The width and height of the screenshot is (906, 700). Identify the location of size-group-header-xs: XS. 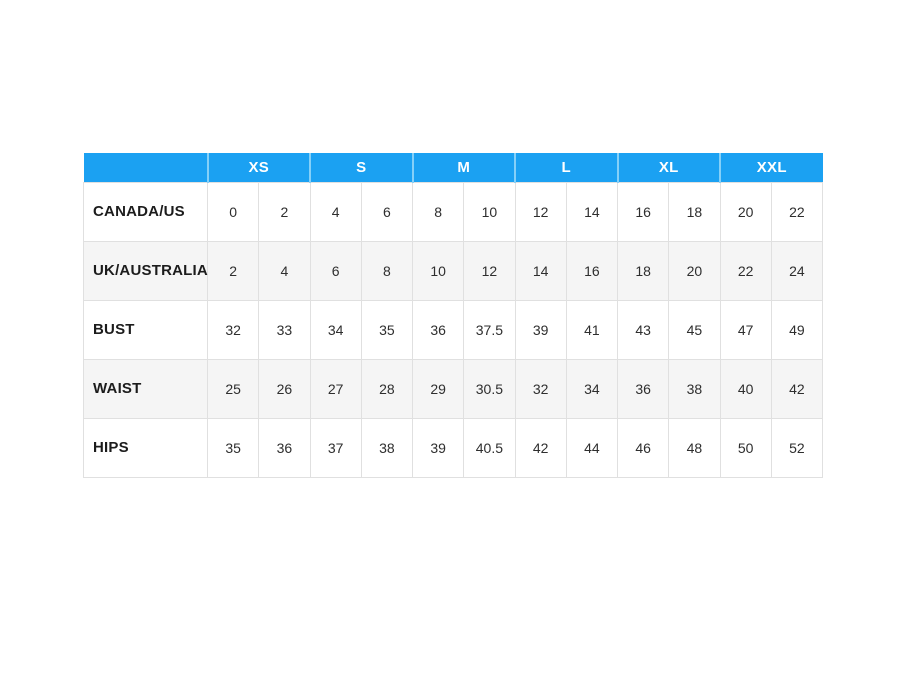
(258, 167).